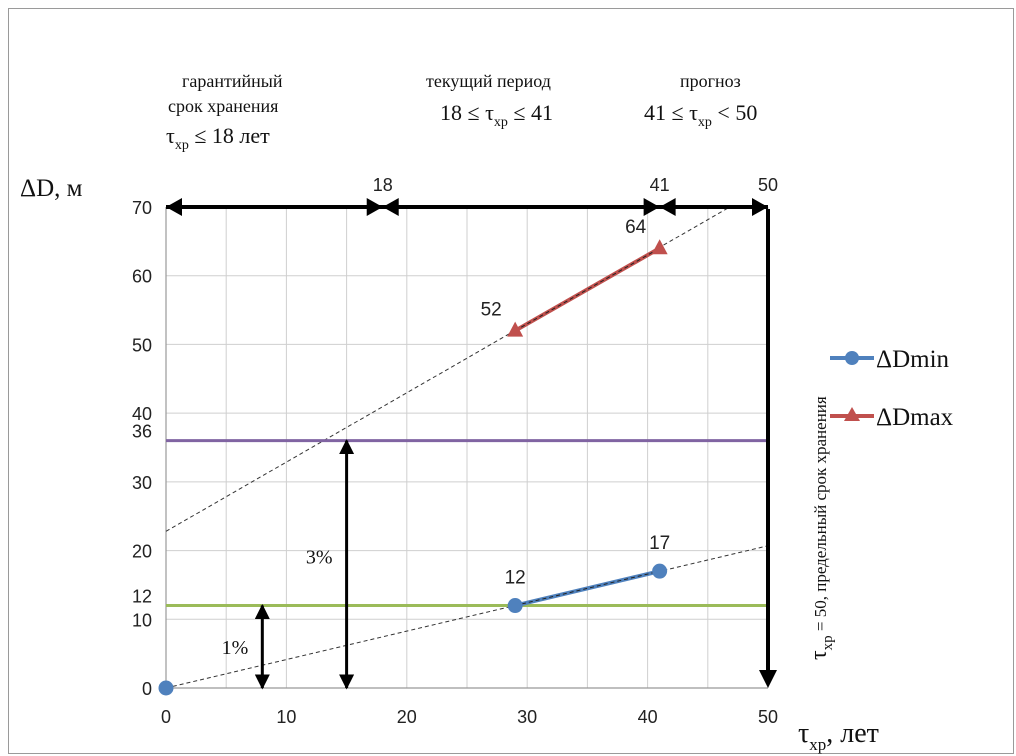  I want to click on y-tick-label: 50, so click(142, 345).